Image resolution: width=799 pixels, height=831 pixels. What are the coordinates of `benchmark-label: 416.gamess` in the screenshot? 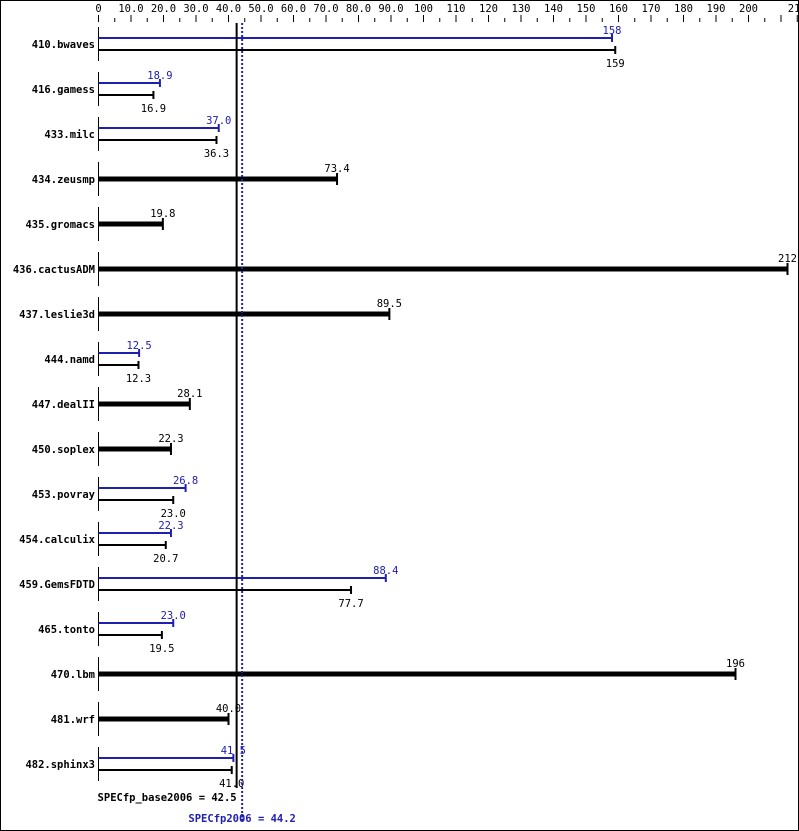 It's located at (63, 90).